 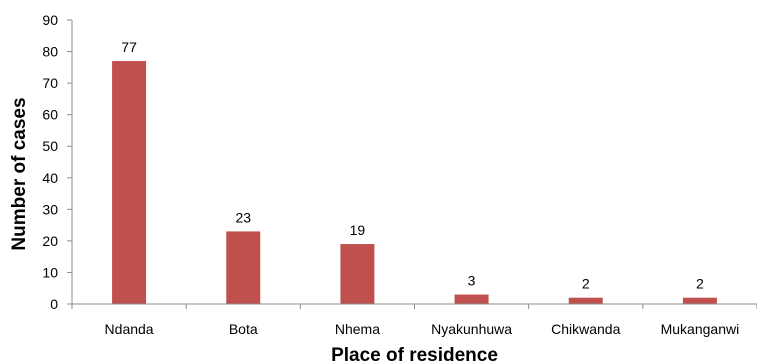 What do you see at coordinates (50, 20) in the screenshot?
I see `y-tick-label: 90` at bounding box center [50, 20].